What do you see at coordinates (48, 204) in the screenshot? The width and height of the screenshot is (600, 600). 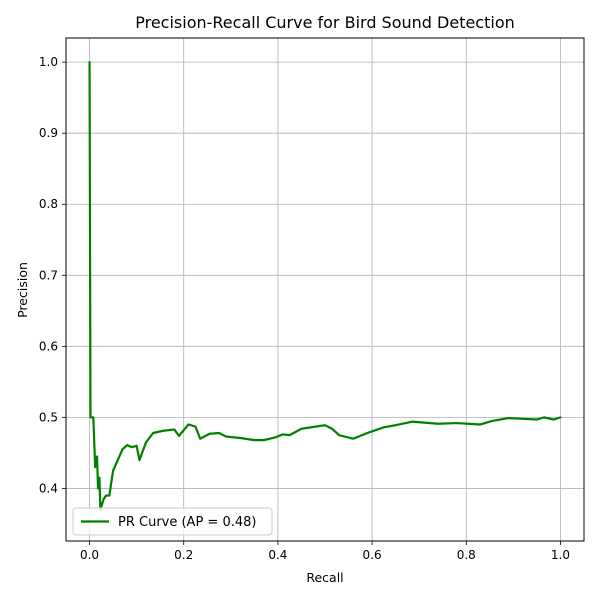 I see `y-tick-label: 0.8` at bounding box center [48, 204].